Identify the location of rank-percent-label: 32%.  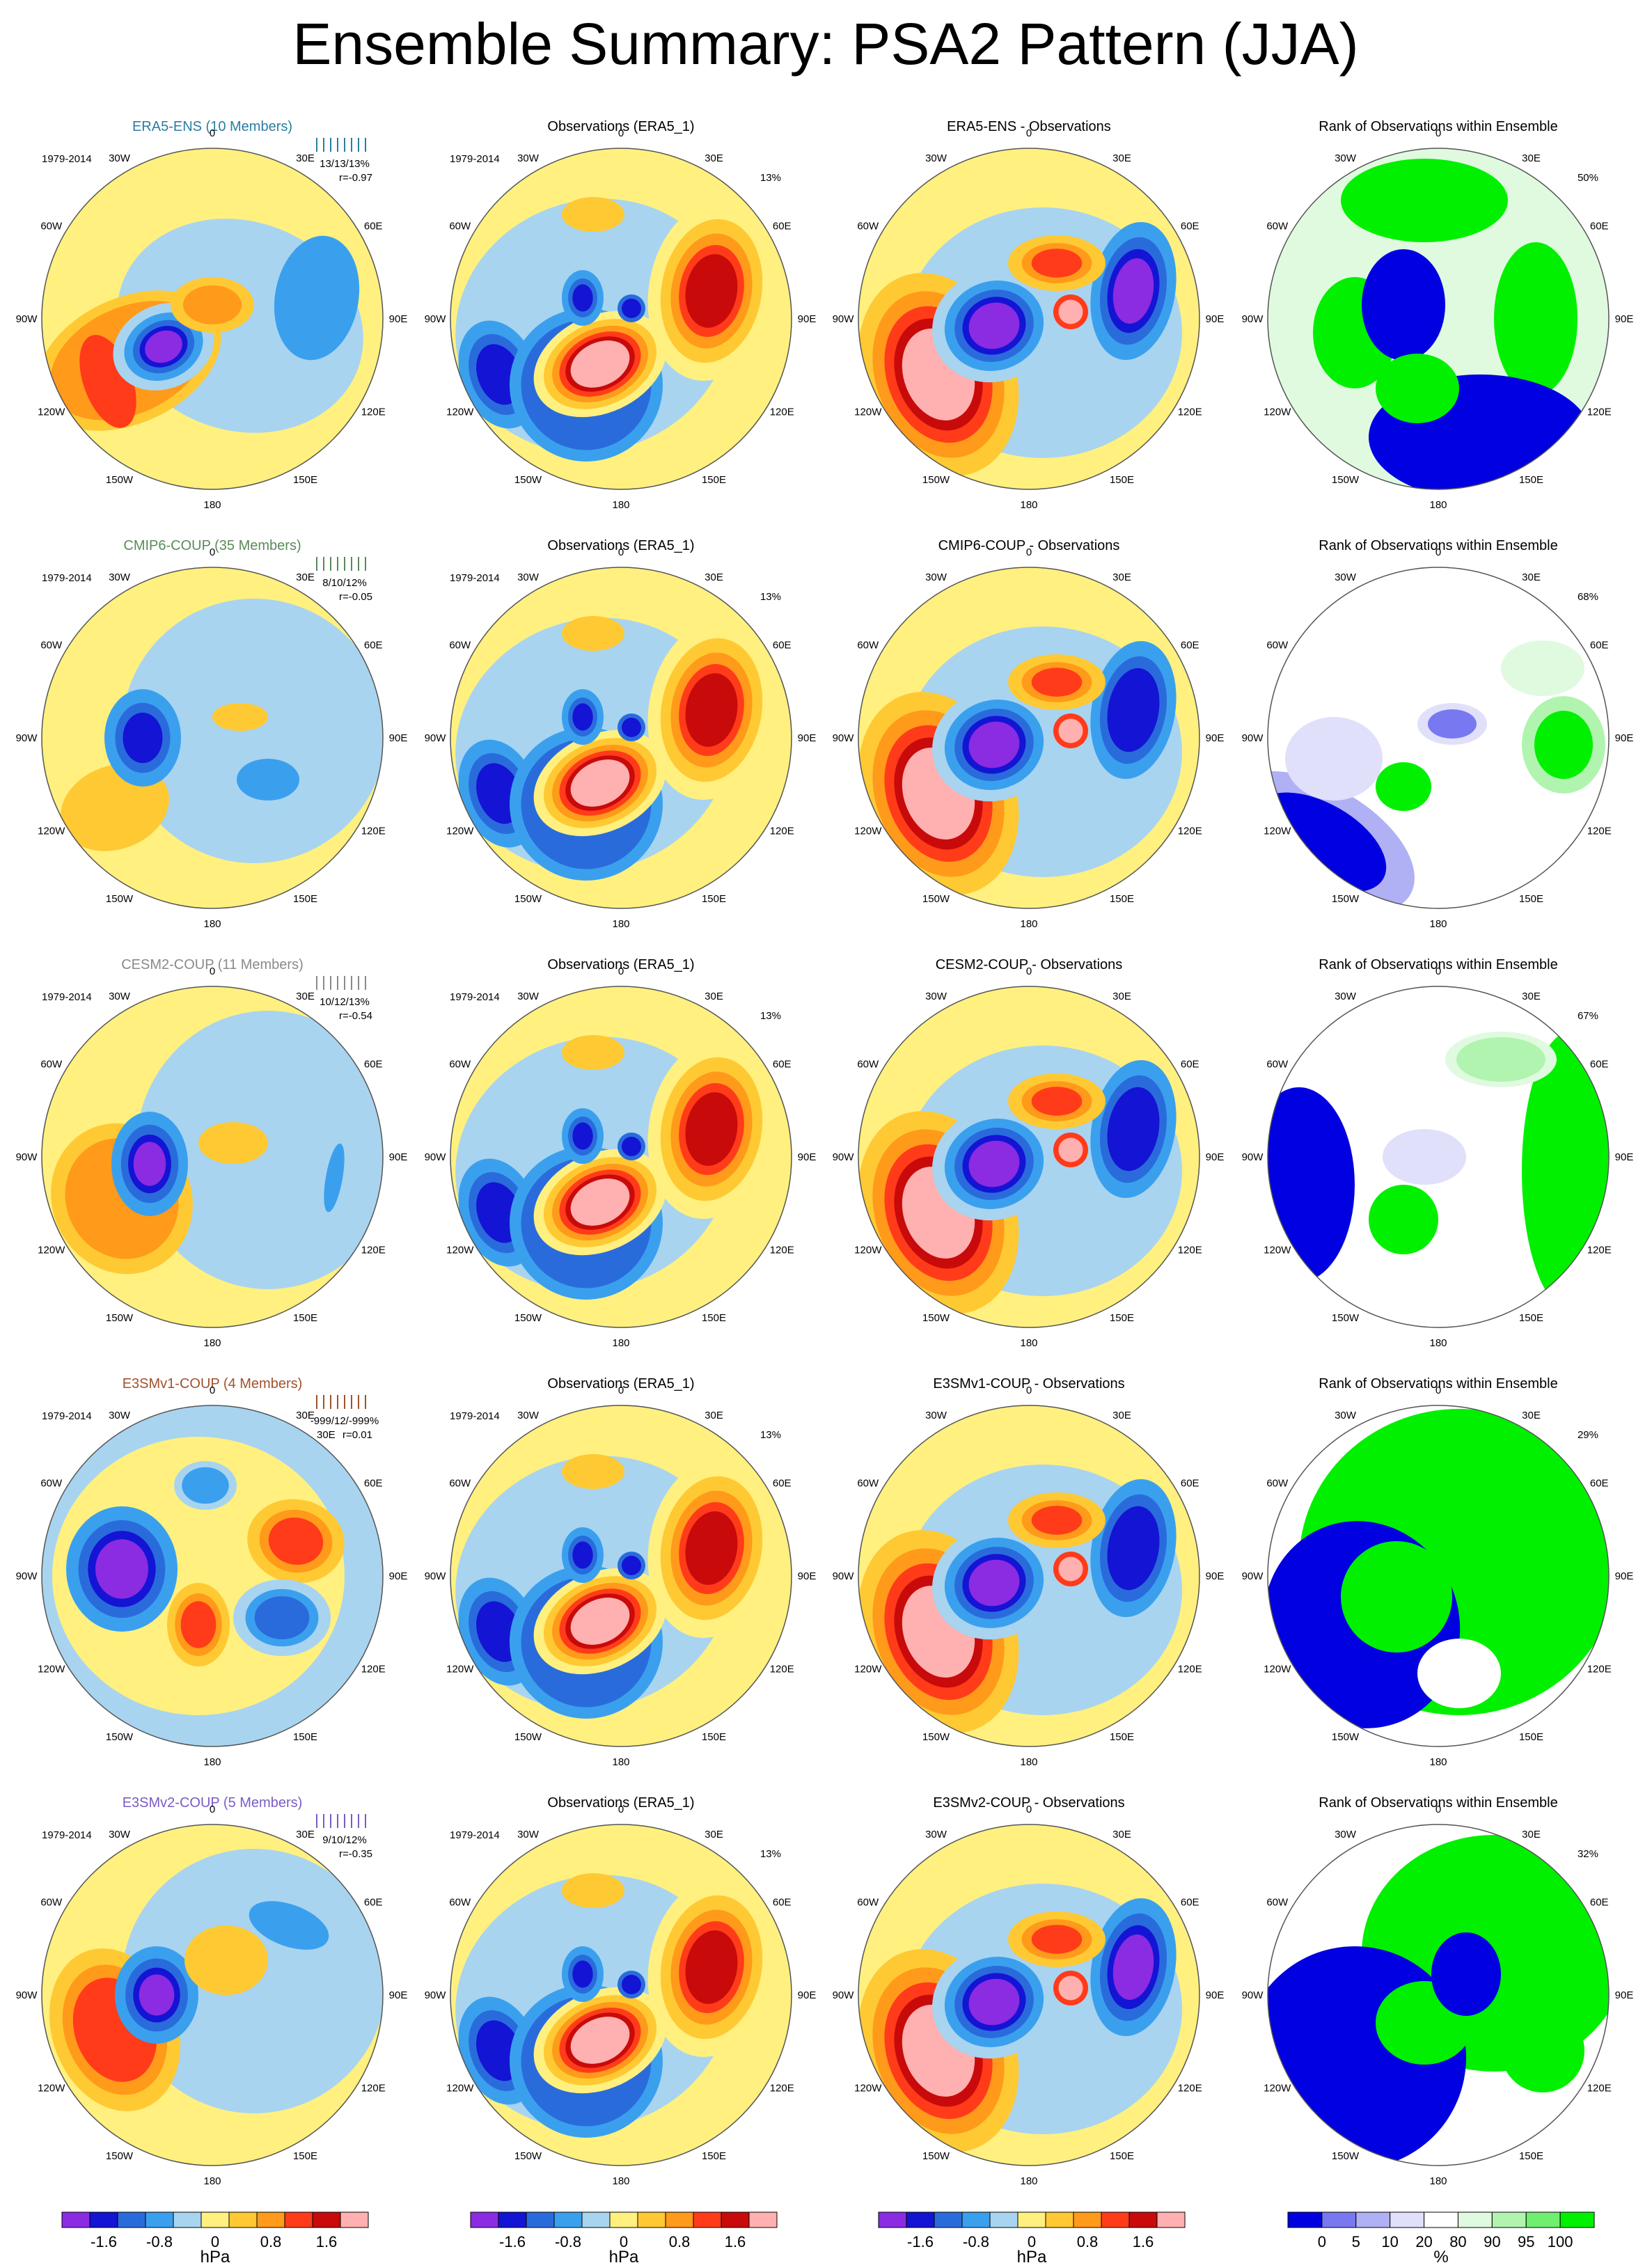
(1588, 1854).